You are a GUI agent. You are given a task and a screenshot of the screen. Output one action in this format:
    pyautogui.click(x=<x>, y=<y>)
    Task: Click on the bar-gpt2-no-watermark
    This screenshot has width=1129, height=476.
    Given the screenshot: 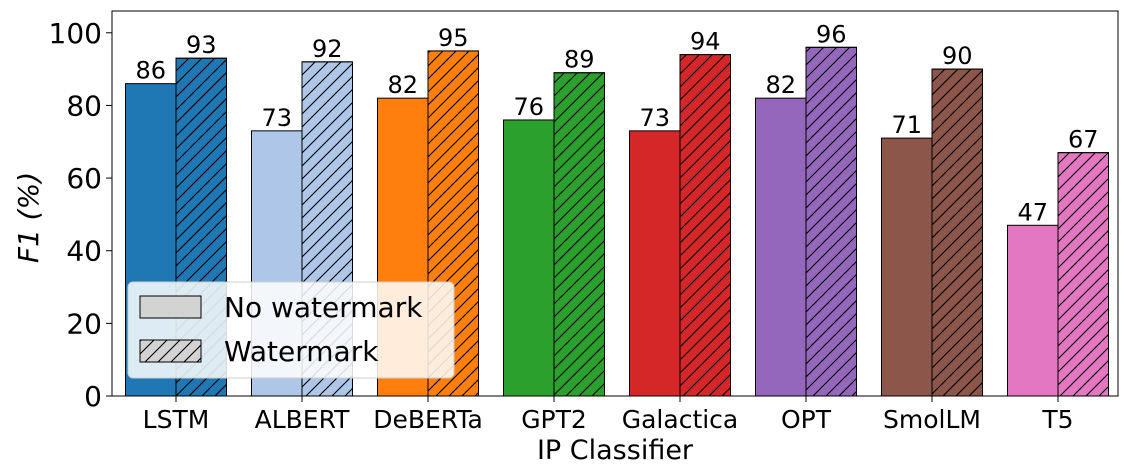 What is the action you would take?
    pyautogui.click(x=529, y=258)
    